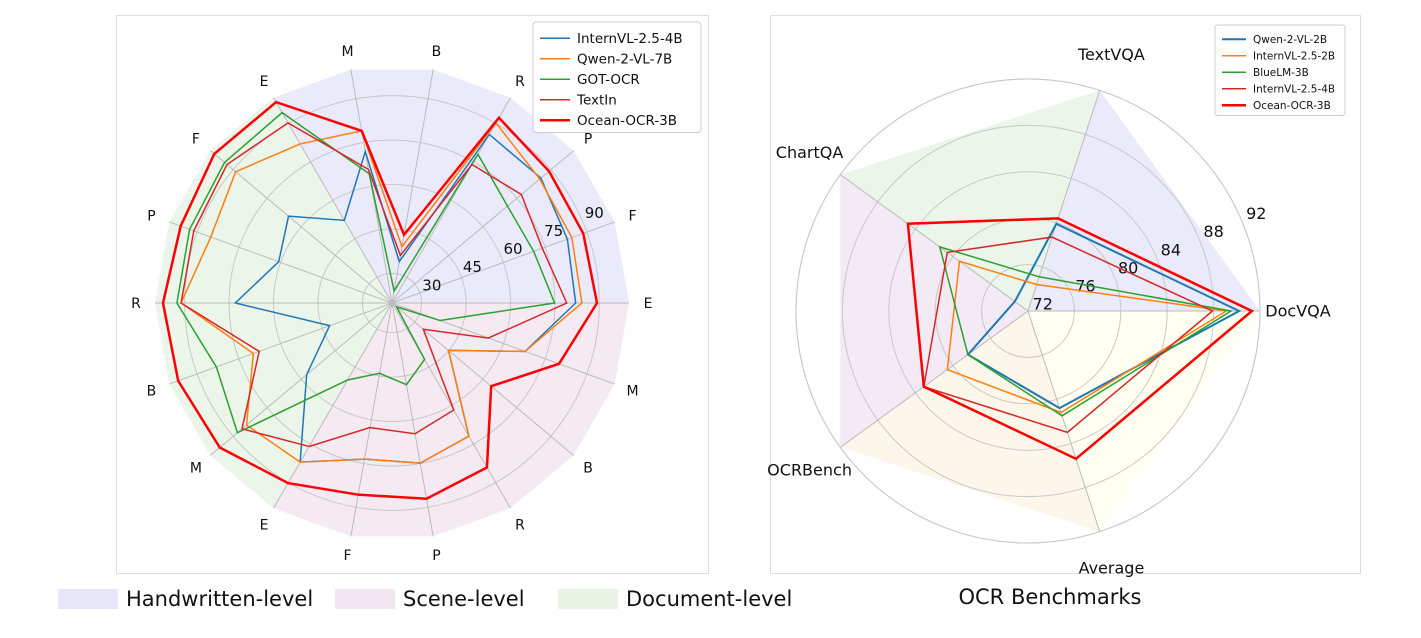  I want to click on axis-label: Average, so click(1112, 567).